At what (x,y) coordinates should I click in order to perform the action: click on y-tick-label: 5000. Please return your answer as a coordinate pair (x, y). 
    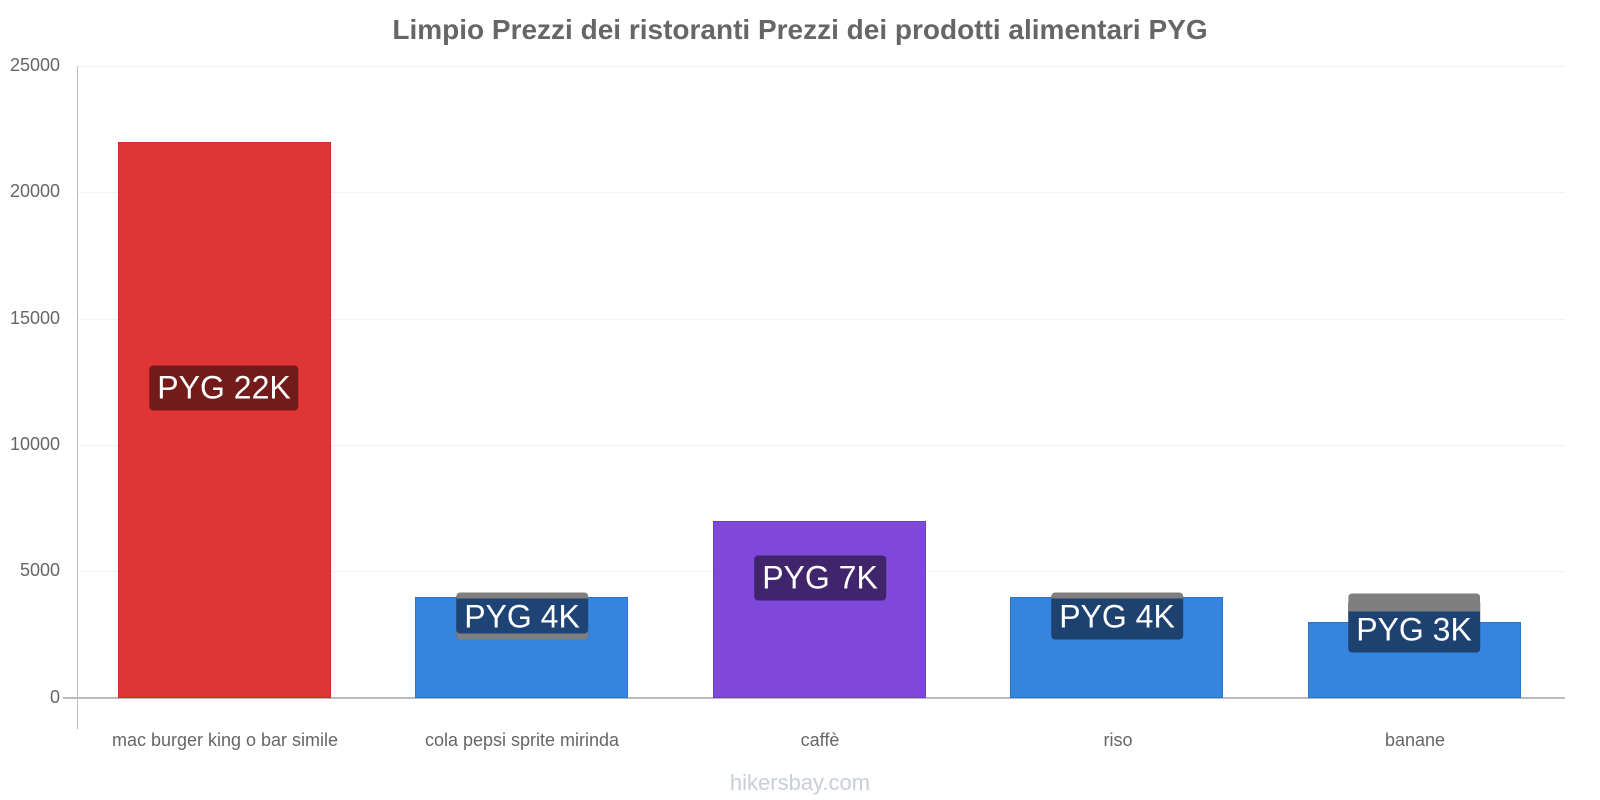
    Looking at the image, I should click on (39, 570).